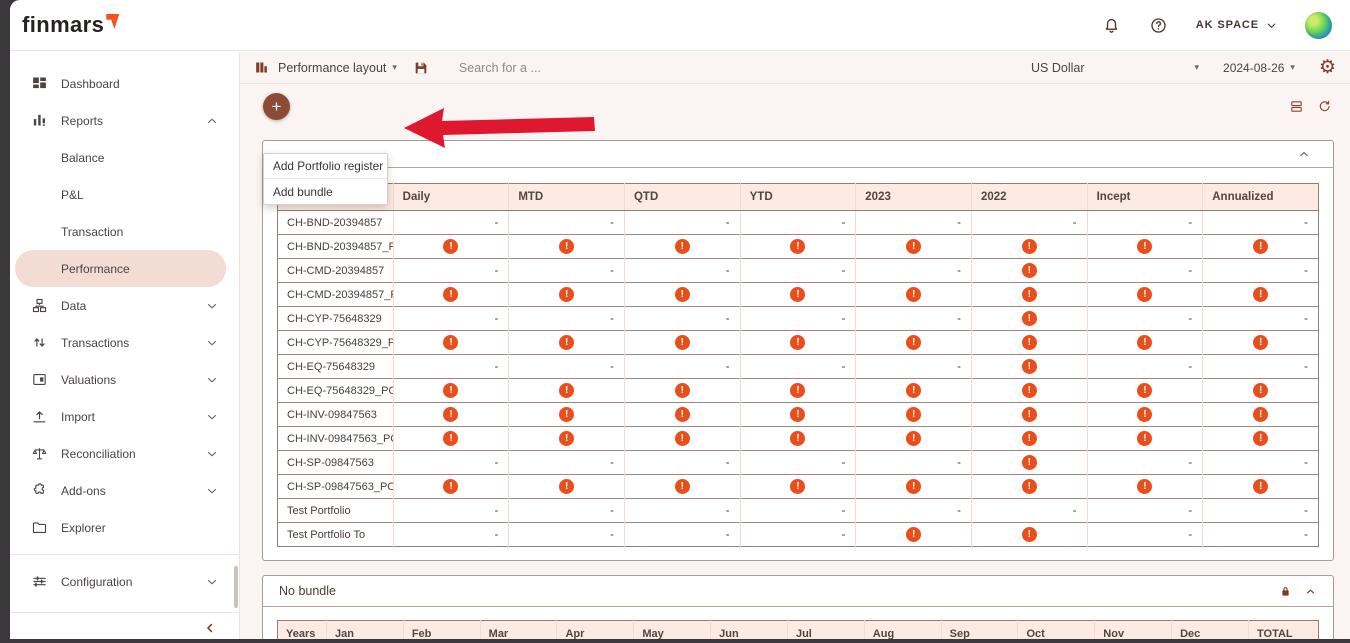 This screenshot has width=1350, height=643. What do you see at coordinates (120, 268) in the screenshot?
I see `sidebar-item-performance: Performance` at bounding box center [120, 268].